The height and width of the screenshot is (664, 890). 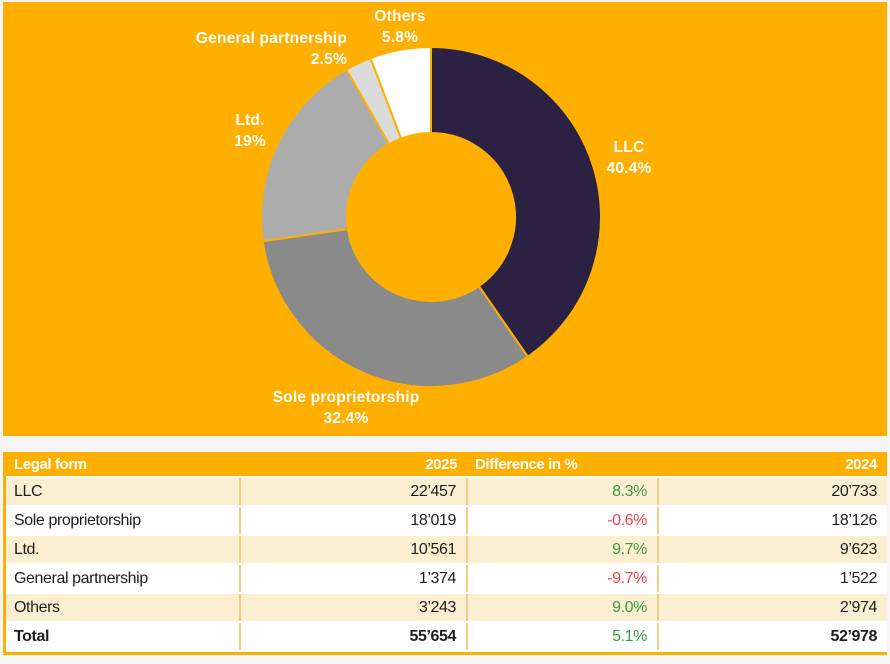 I want to click on row-label: Sole proprietorship, so click(x=123, y=521).